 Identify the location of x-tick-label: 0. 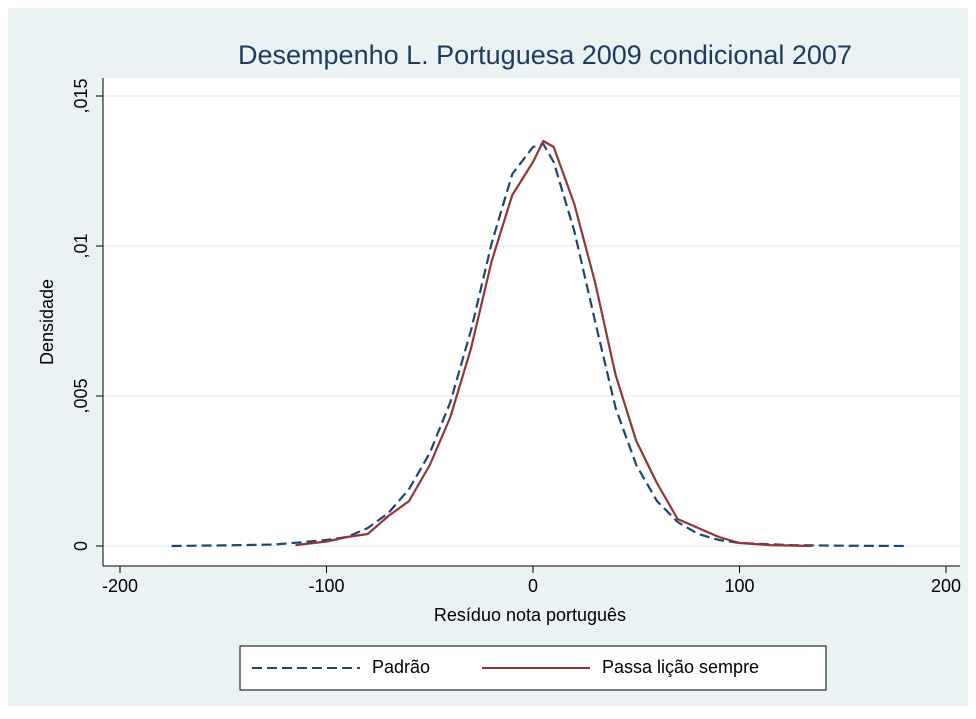
(533, 586).